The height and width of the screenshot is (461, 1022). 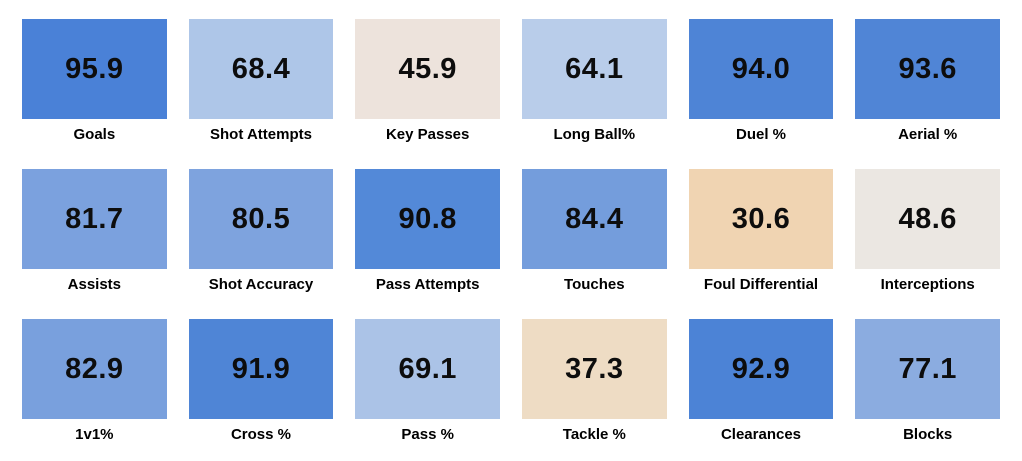 What do you see at coordinates (94, 434) in the screenshot?
I see `stat-label: 1v1%` at bounding box center [94, 434].